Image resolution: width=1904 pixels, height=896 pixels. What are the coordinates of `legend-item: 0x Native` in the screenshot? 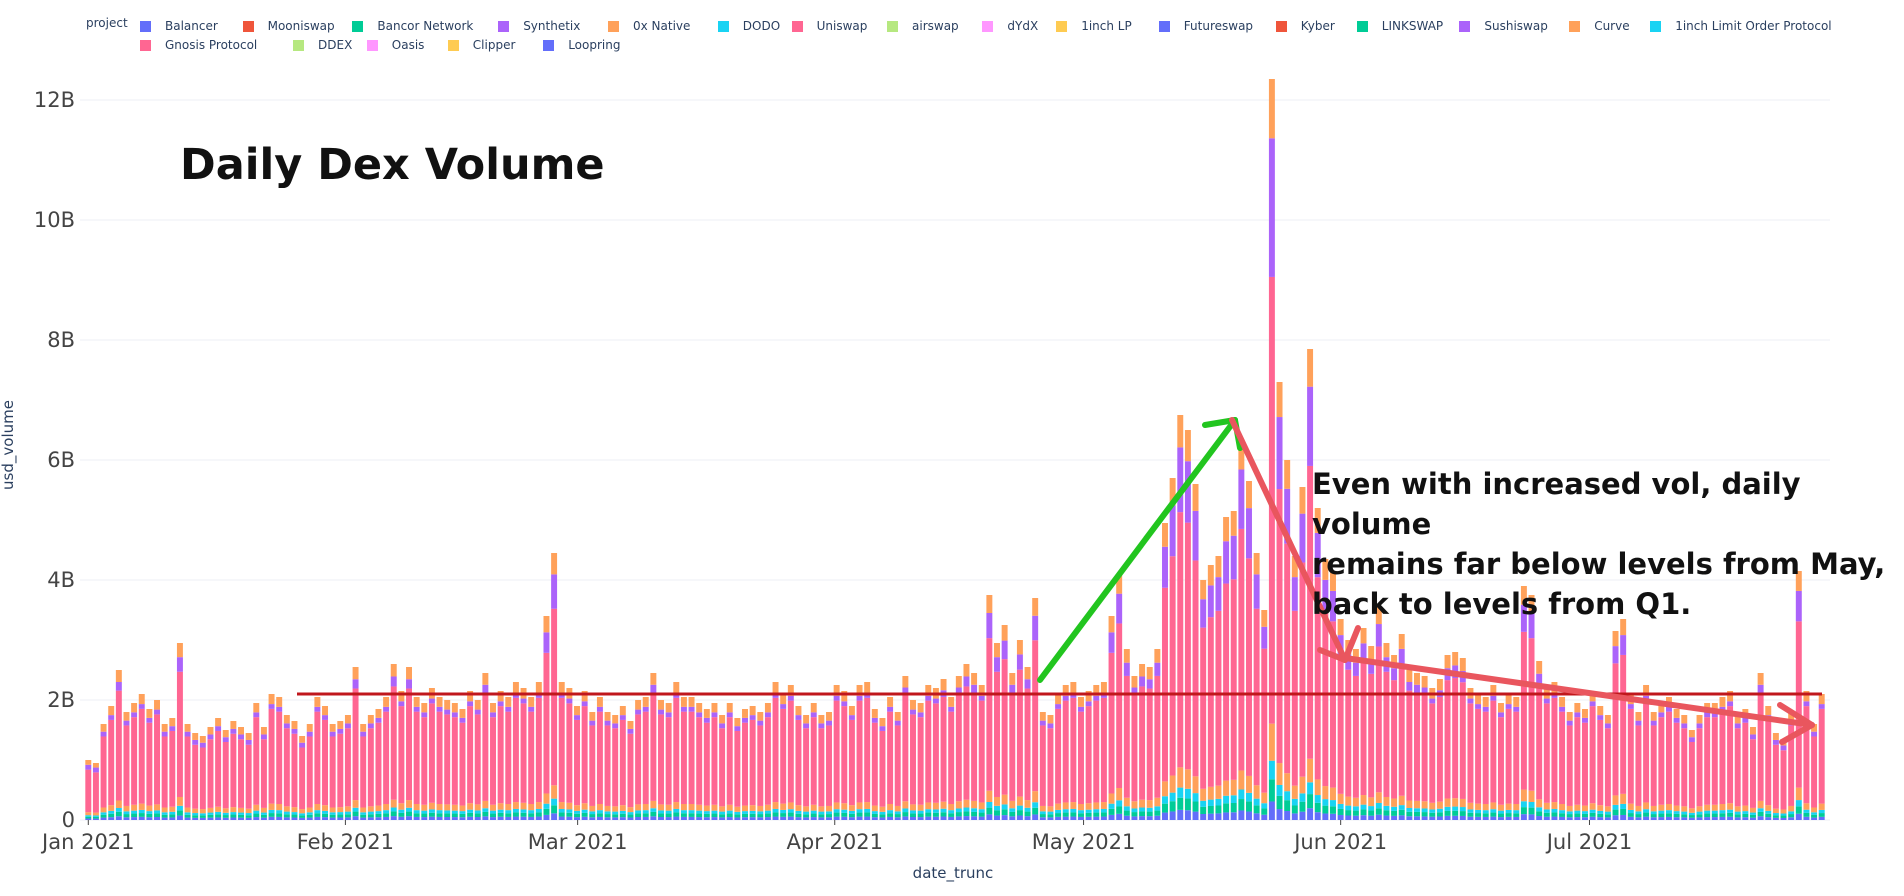 It's located at (649, 26).